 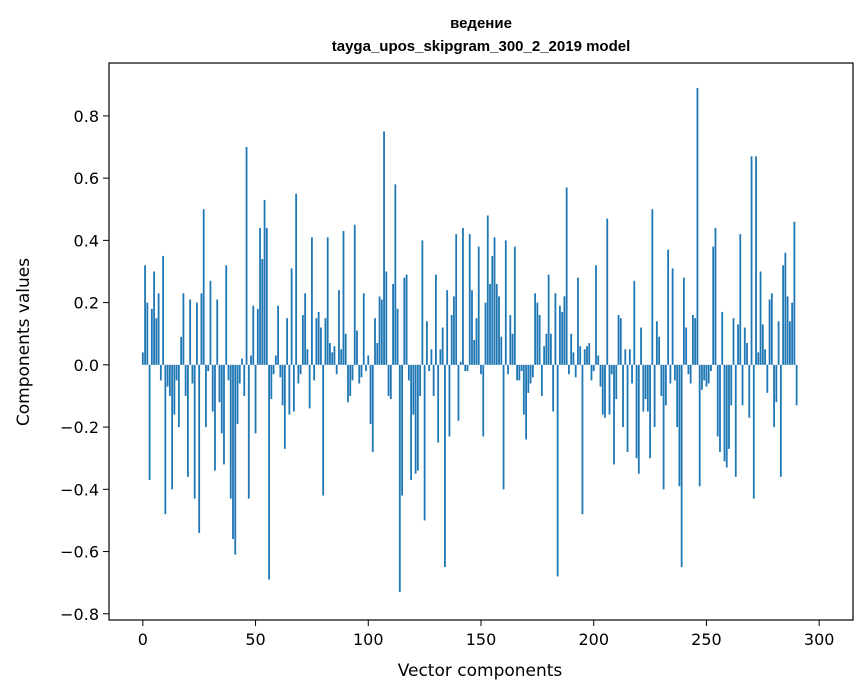 What do you see at coordinates (481, 23) in the screenshot?
I see `chart-title: ведение` at bounding box center [481, 23].